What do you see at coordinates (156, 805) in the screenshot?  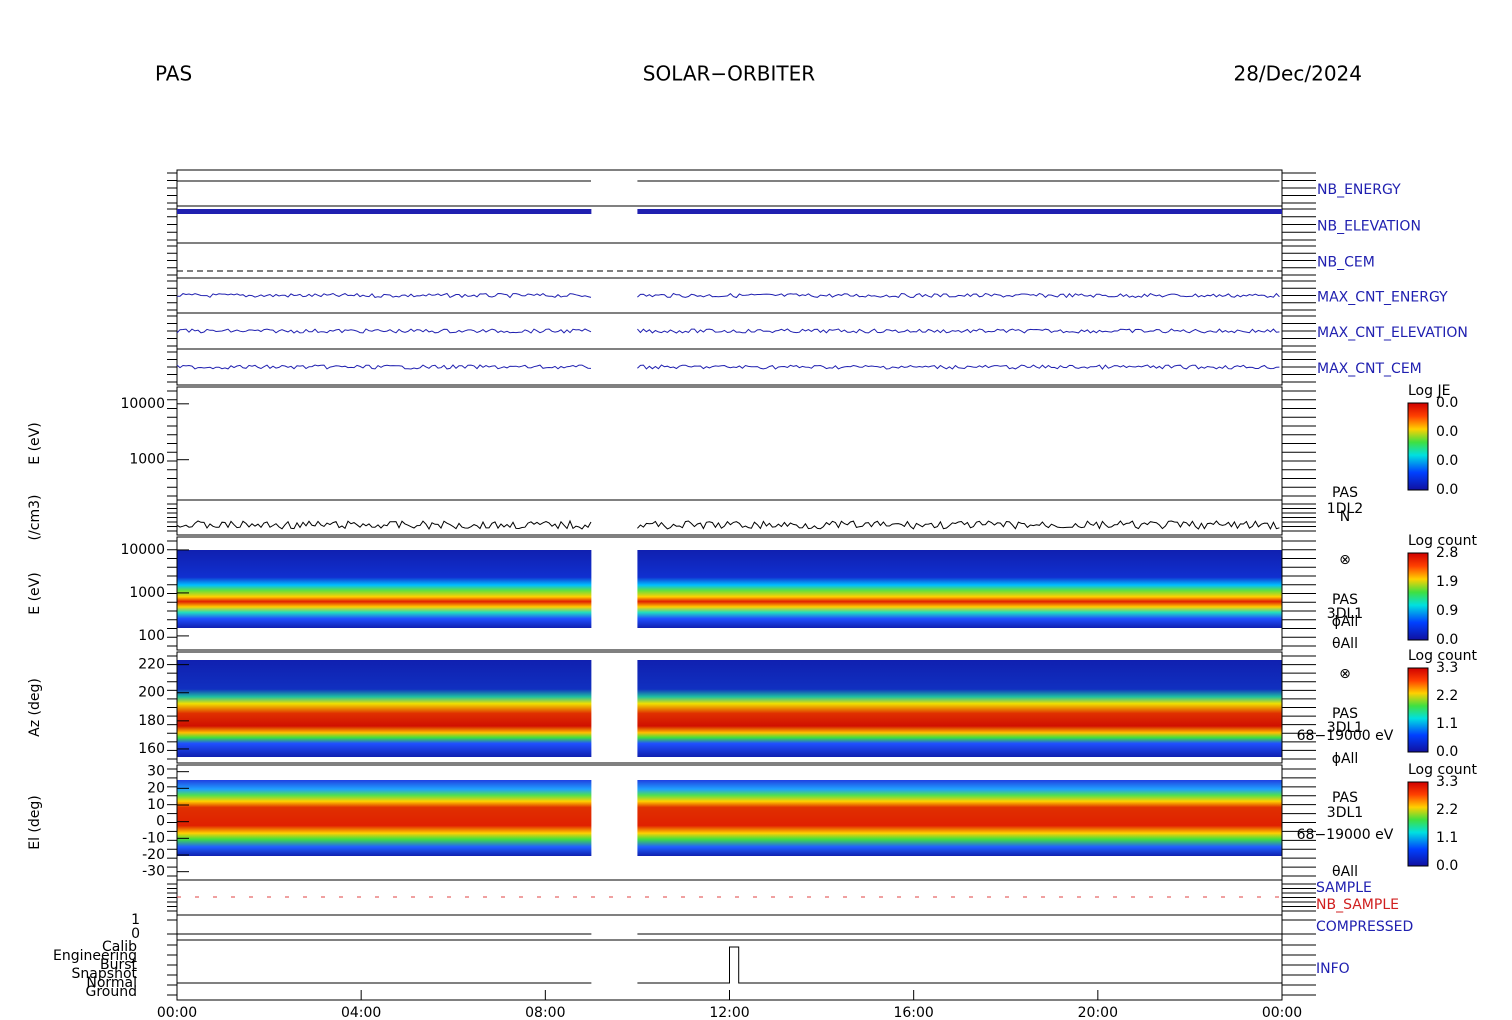 I see `y-tick-label: 10` at bounding box center [156, 805].